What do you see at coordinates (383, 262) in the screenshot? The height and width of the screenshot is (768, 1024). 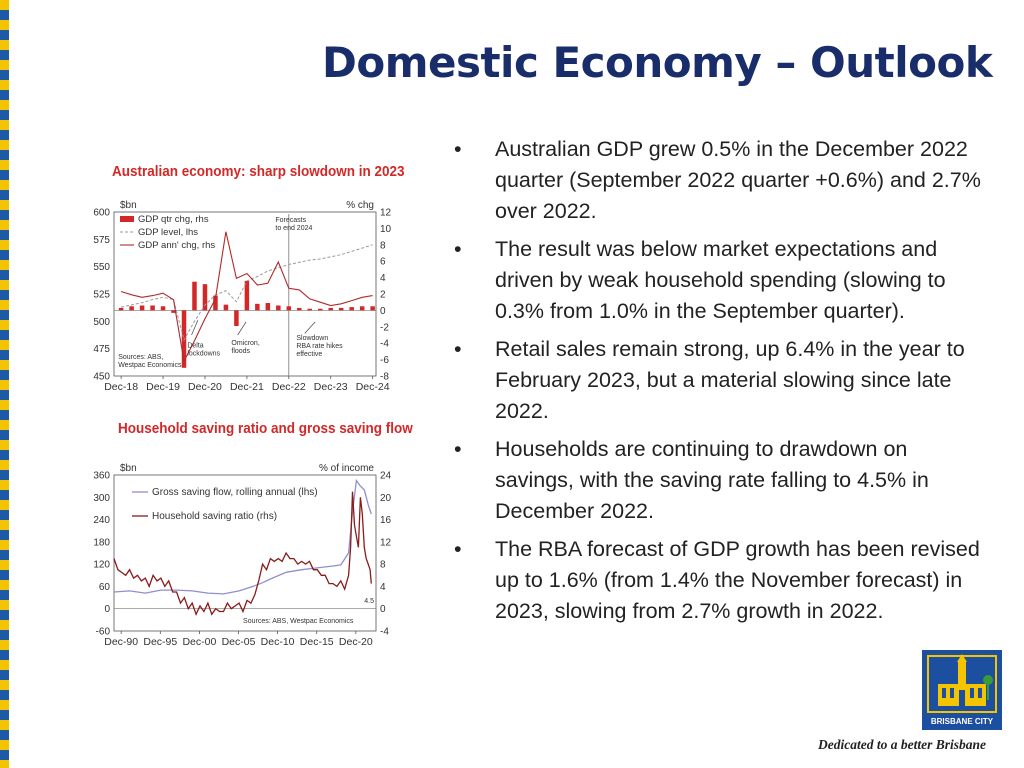 I see `right-tick-label: 6` at bounding box center [383, 262].